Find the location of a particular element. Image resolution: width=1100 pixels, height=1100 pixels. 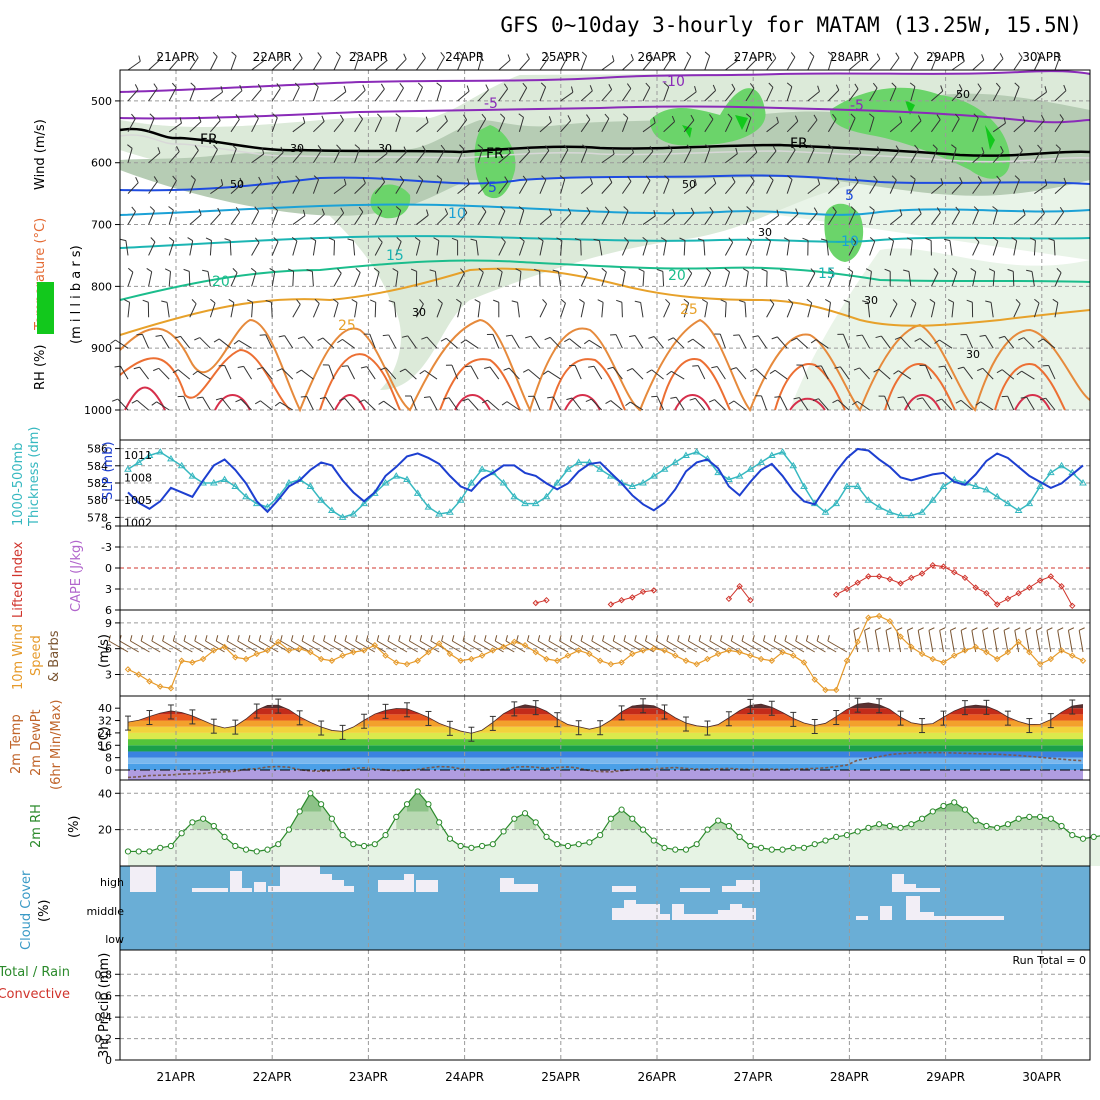

contour-label: 15 is located at coordinates (395, 256).